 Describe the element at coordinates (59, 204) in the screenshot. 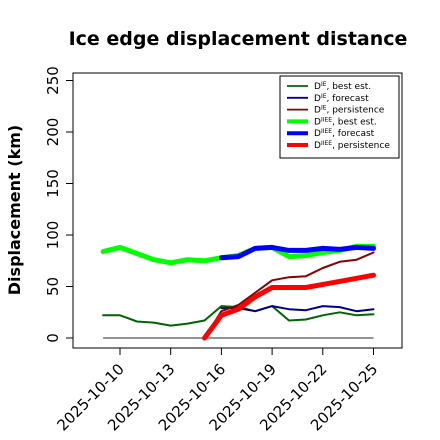

I see `y-axis: 0 50 100 150 200 250` at that location.